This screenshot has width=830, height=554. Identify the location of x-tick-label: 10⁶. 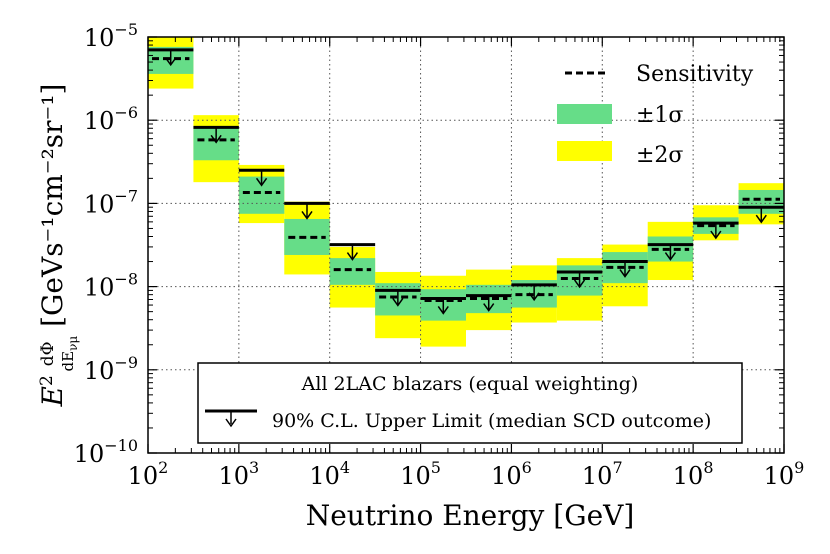
(511, 474).